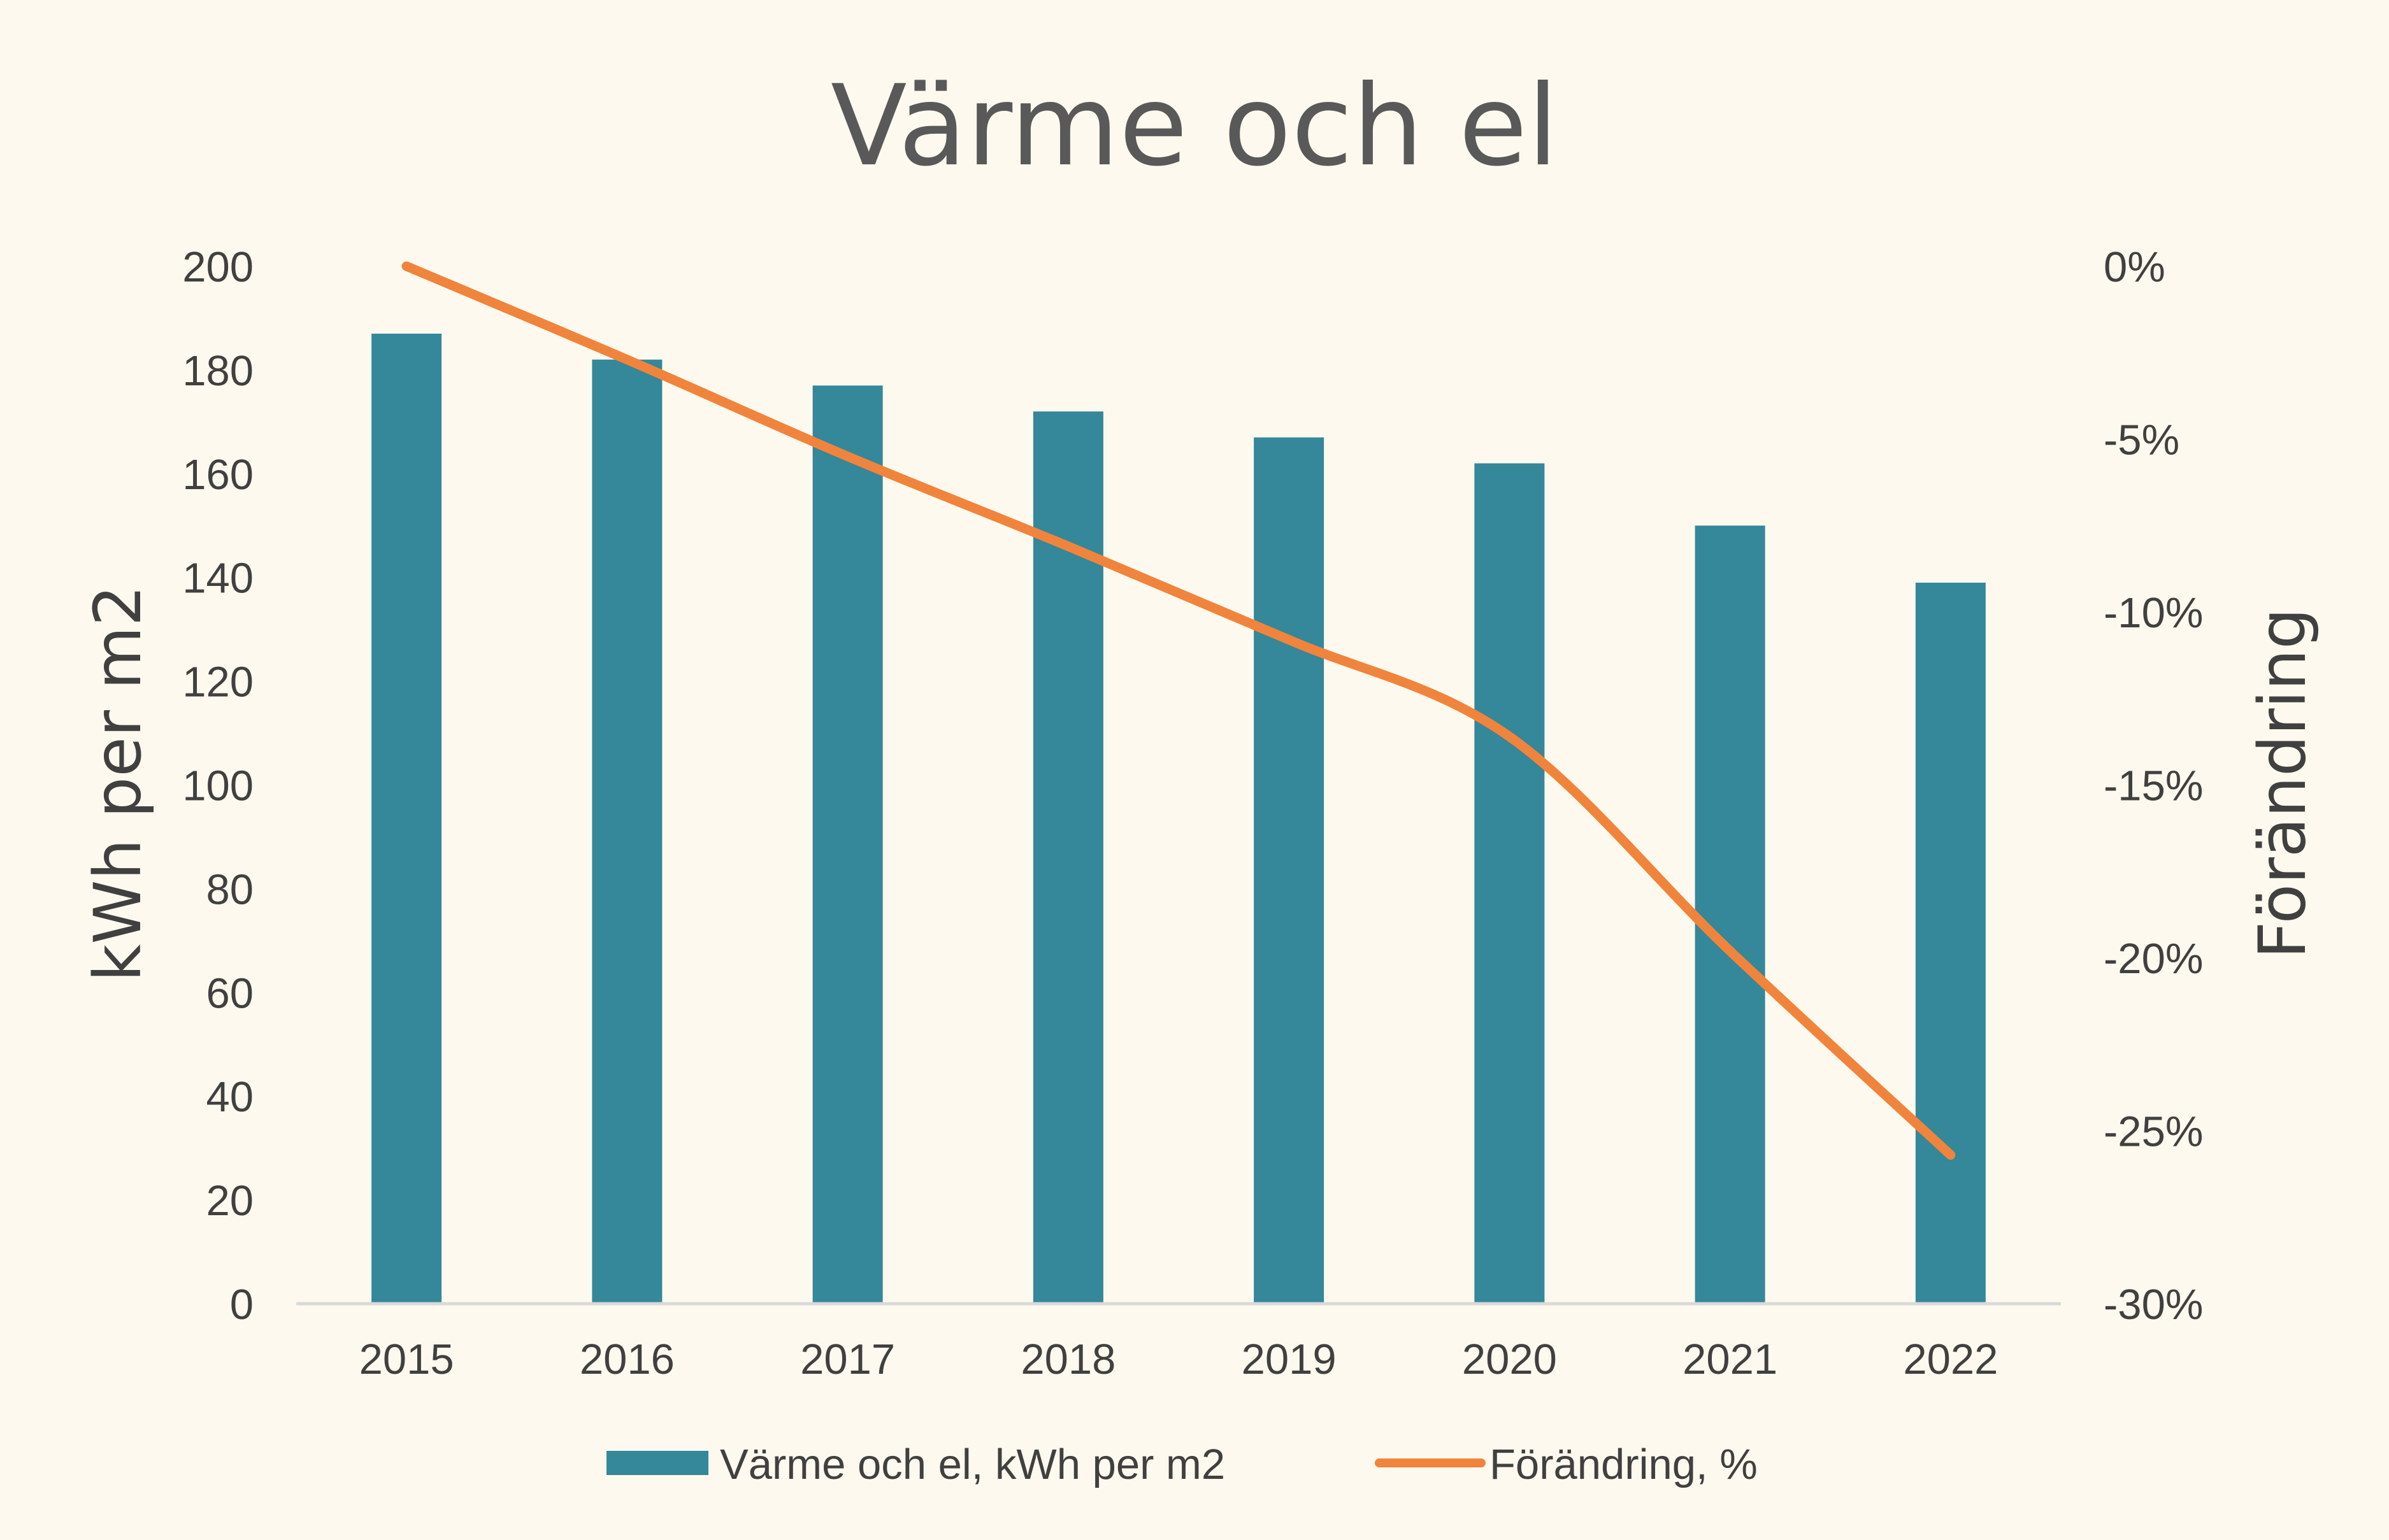  What do you see at coordinates (230, 993) in the screenshot?
I see `y-tick-label: 60` at bounding box center [230, 993].